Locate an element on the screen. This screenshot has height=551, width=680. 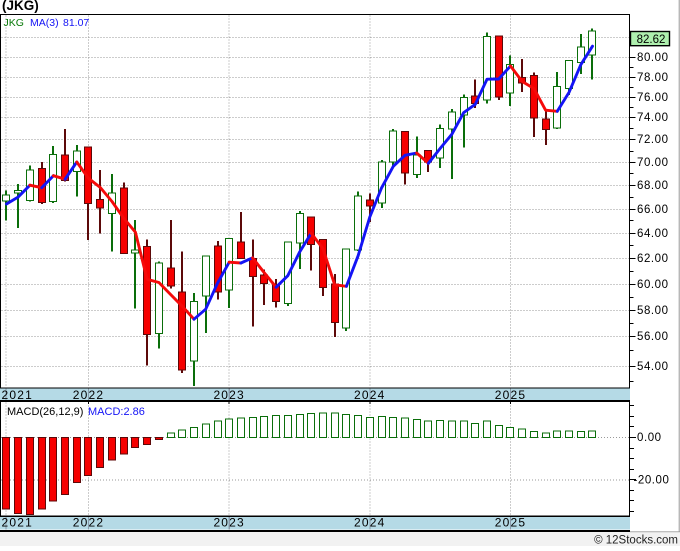
svg-text: 58.00 is located at coordinates (653, 311).